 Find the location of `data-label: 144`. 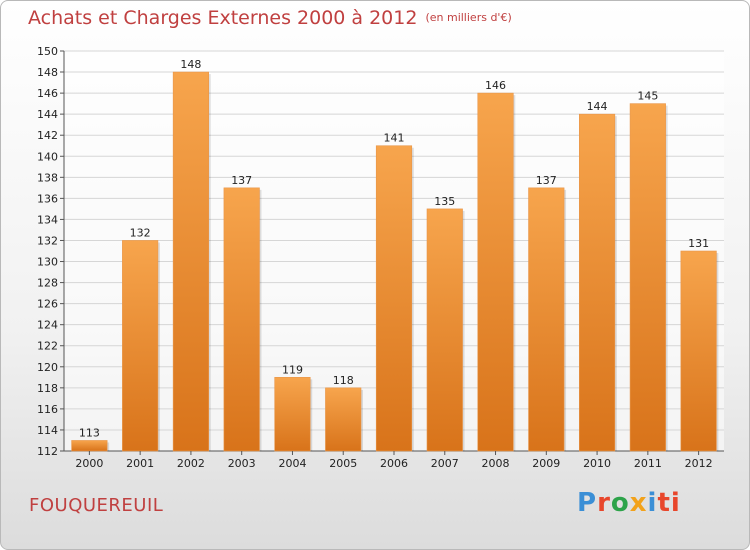

data-label: 144 is located at coordinates (597, 106).